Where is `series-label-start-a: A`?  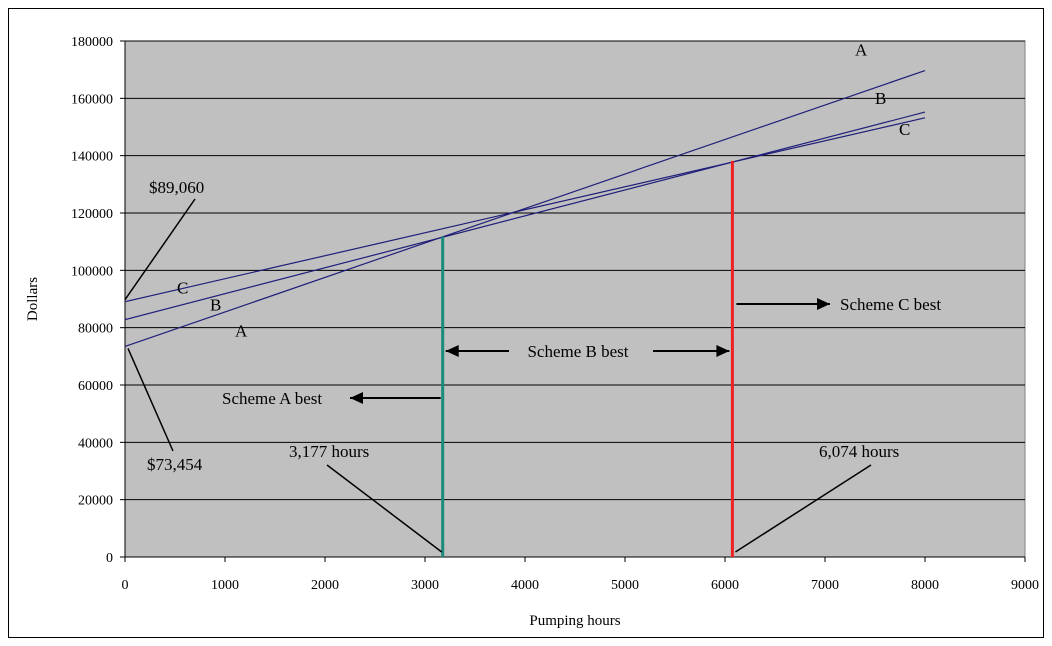
series-label-start-a: A is located at coordinates (241, 330).